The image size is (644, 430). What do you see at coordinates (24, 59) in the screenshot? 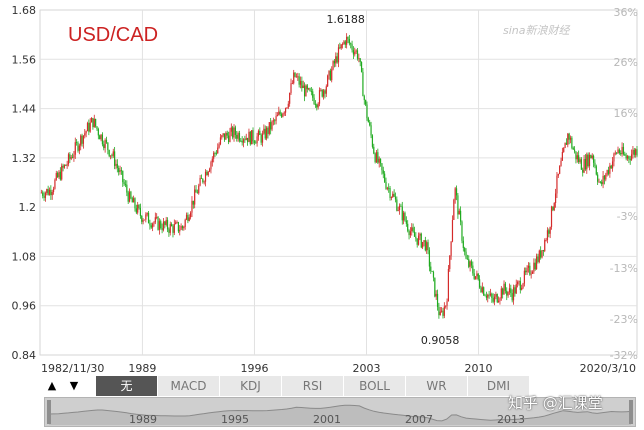
I see `y-tick-label: 1.56` at bounding box center [24, 59].